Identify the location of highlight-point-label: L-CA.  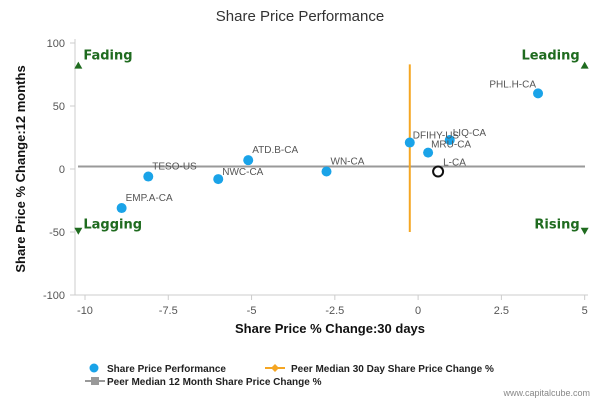
(454, 163).